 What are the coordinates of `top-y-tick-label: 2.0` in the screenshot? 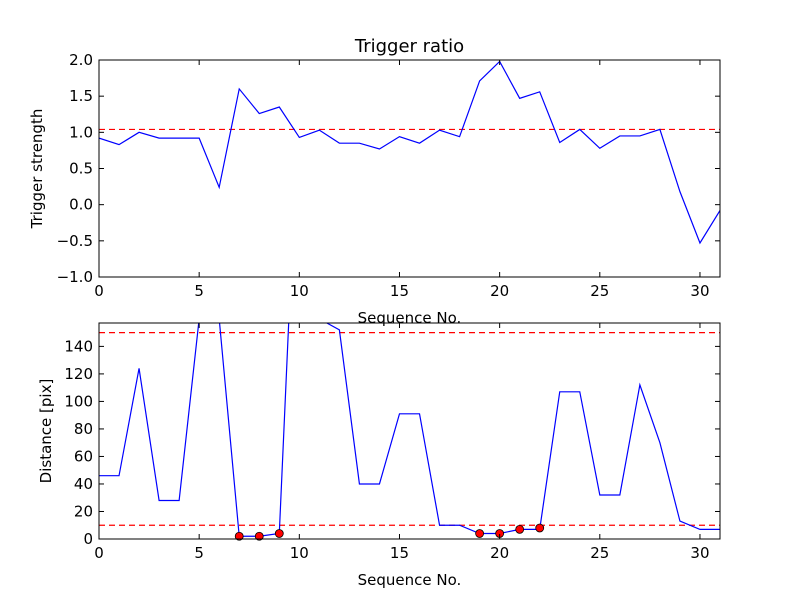 It's located at (81, 60).